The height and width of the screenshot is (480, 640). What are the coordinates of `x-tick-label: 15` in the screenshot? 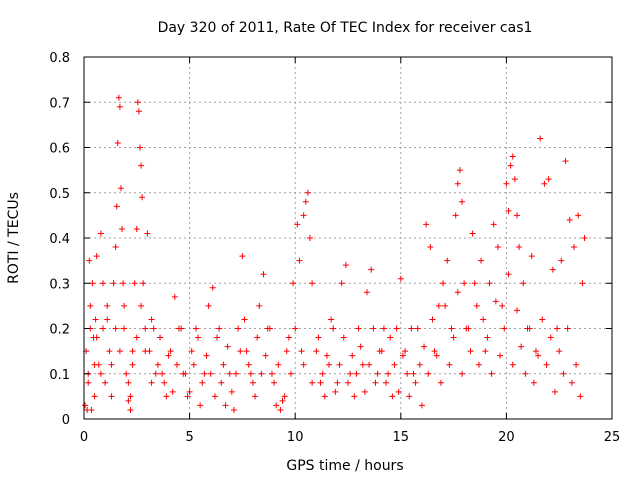 It's located at (401, 437).